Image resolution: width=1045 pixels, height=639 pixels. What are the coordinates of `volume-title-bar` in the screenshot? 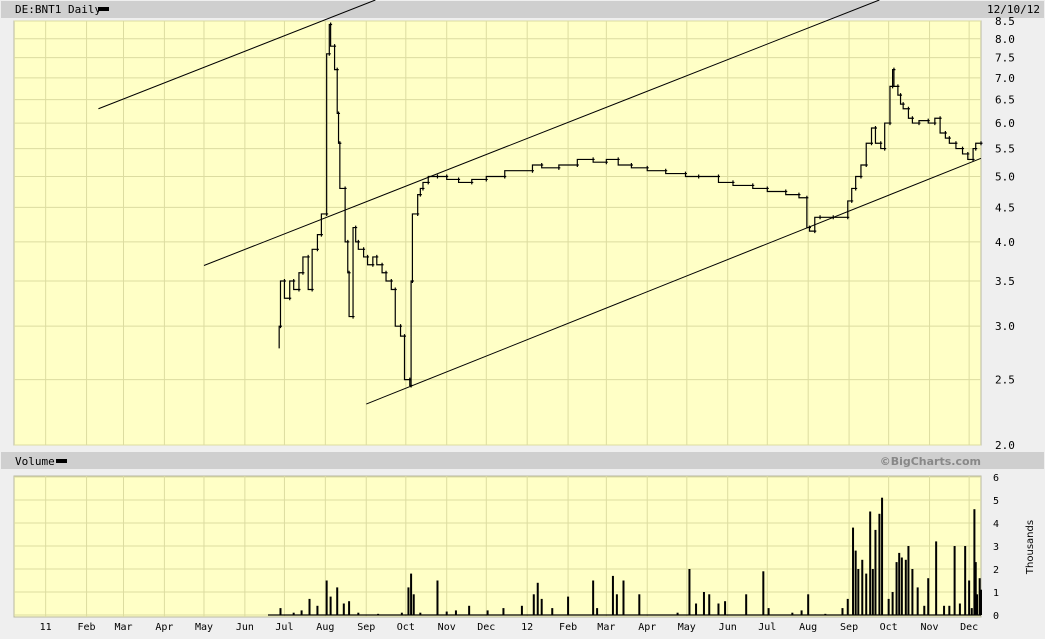 It's located at (522, 460).